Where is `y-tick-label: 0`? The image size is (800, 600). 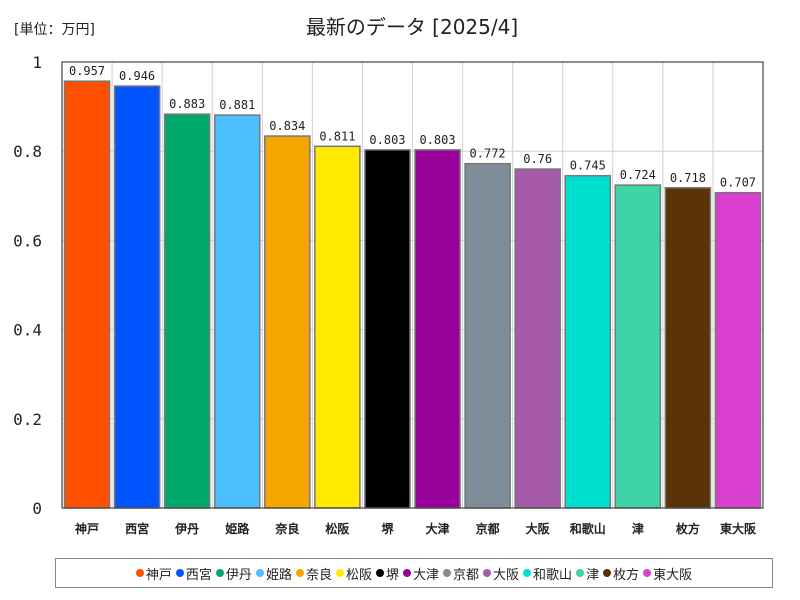 y-tick-label: 0 is located at coordinates (37, 508).